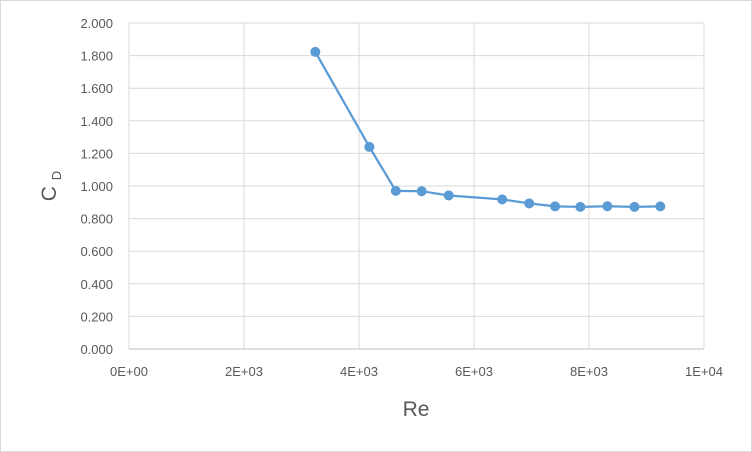  I want to click on y-tick-label-8: 1.600, so click(96, 88).